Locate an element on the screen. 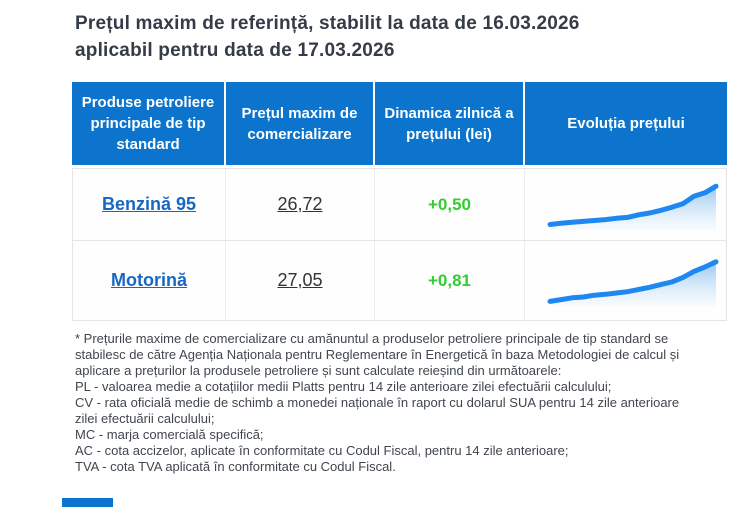 The image size is (742, 507). product-link-benzina-95: Benzină 95 is located at coordinates (149, 204).